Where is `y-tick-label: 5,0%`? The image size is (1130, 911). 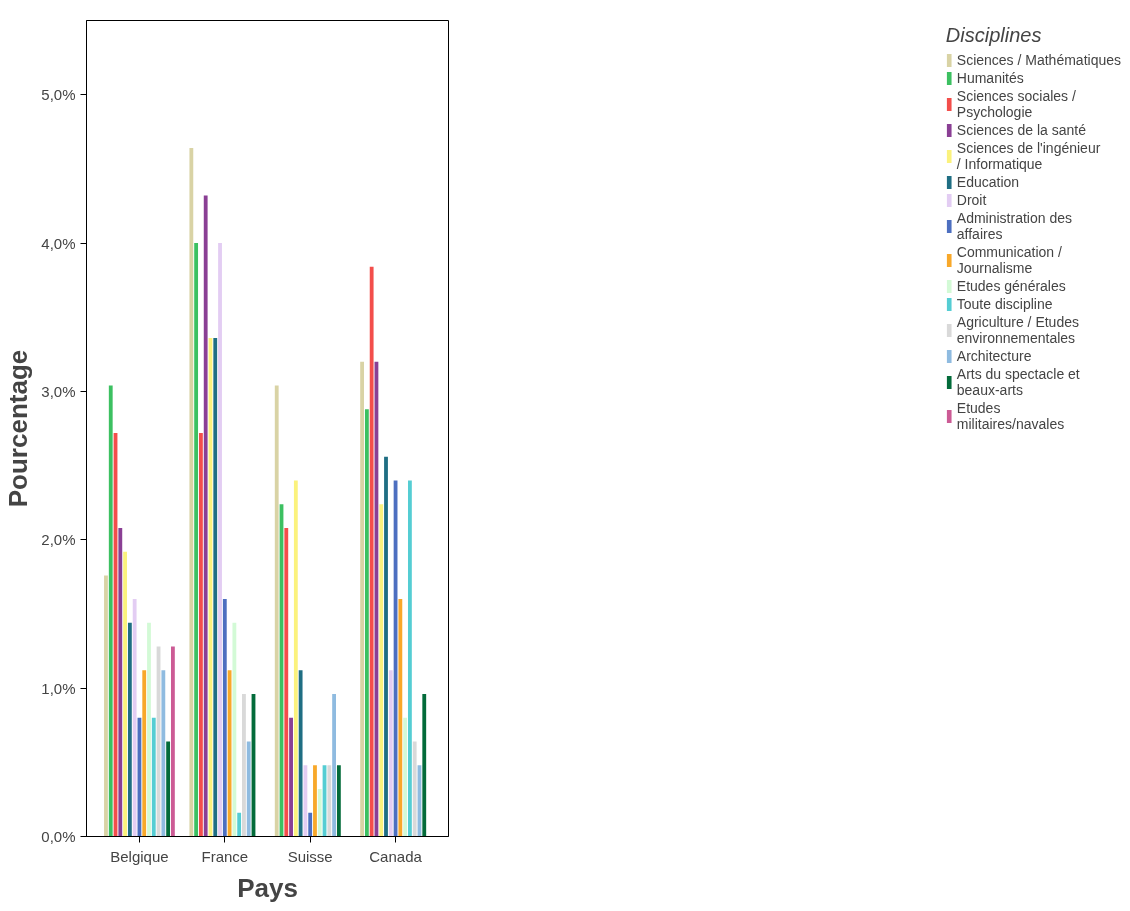
y-tick-label: 5,0% is located at coordinates (58, 95).